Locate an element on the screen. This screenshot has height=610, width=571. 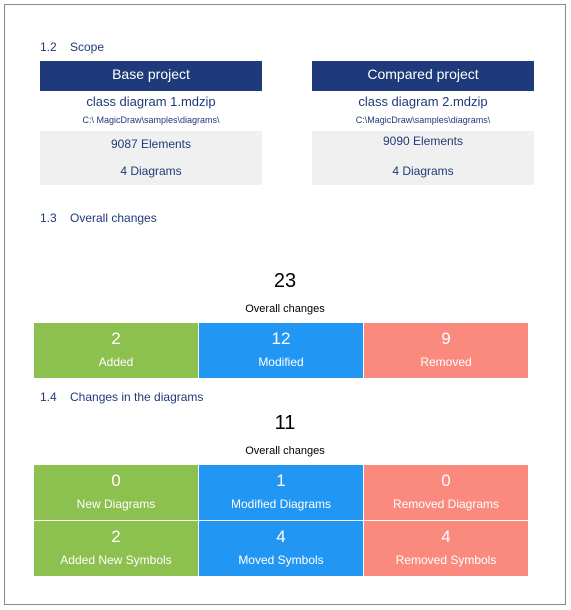
section-number: 1.4 is located at coordinates (48, 397).